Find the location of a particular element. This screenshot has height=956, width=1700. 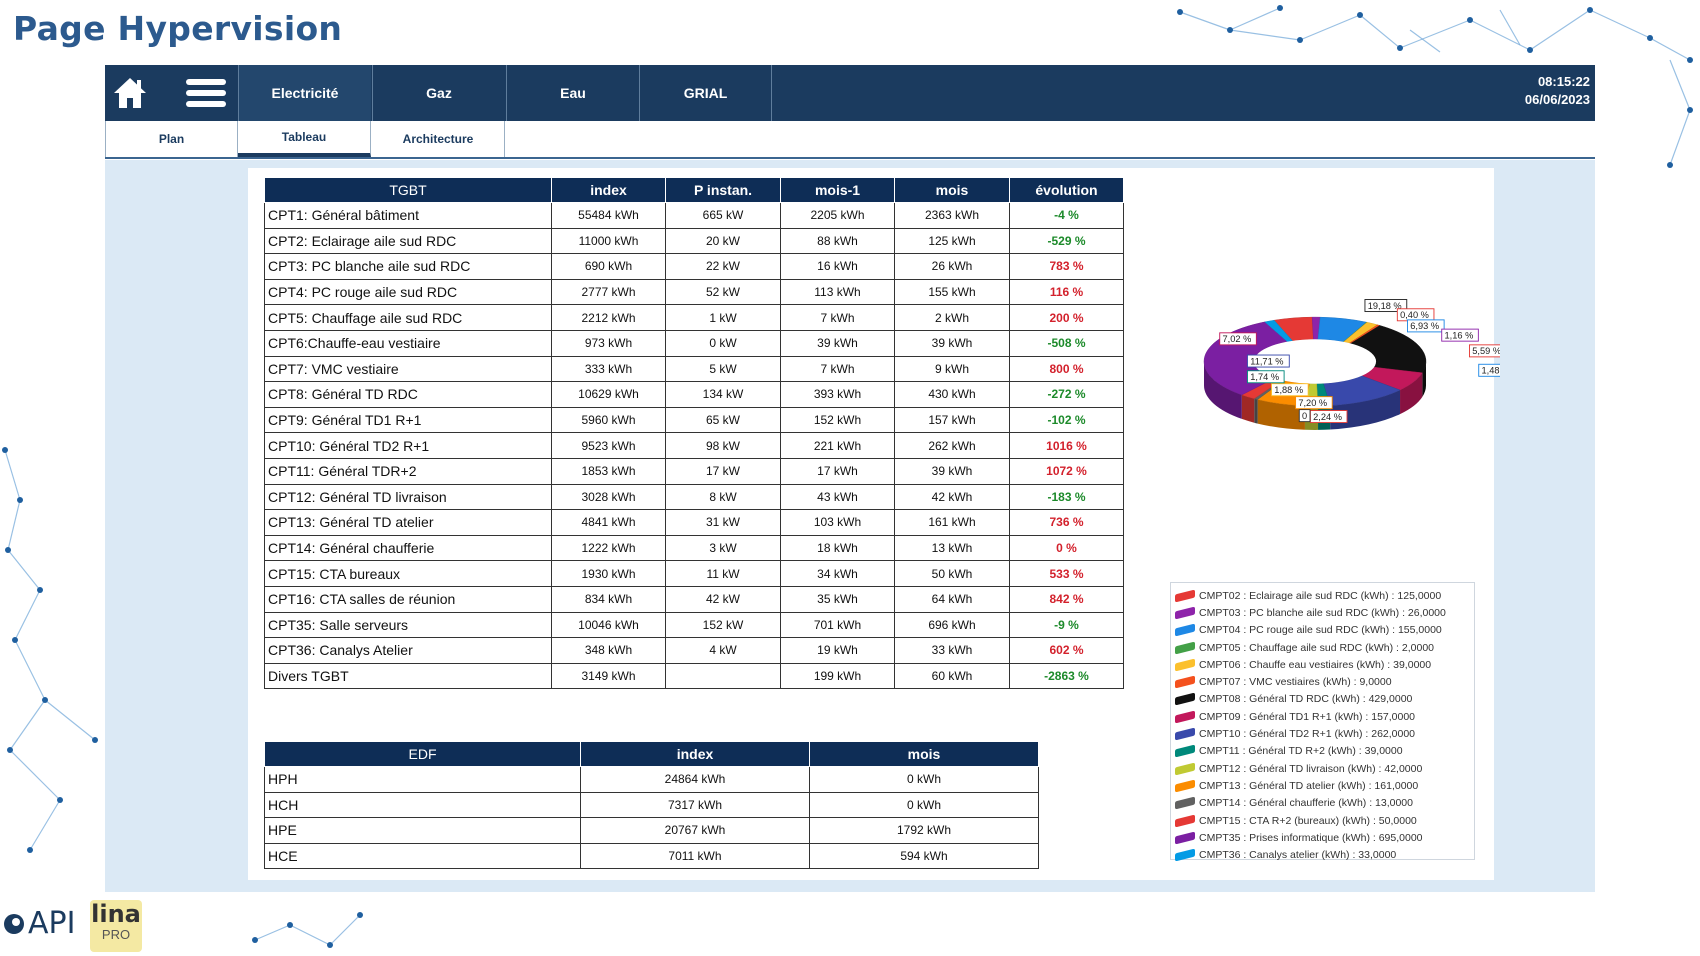

api-logo: API is located at coordinates (38, 923).